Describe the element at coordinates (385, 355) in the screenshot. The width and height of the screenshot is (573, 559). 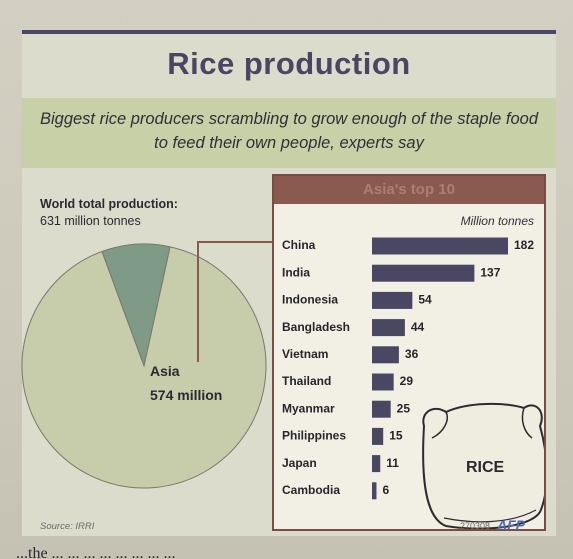
I see `bar-vietnam` at that location.